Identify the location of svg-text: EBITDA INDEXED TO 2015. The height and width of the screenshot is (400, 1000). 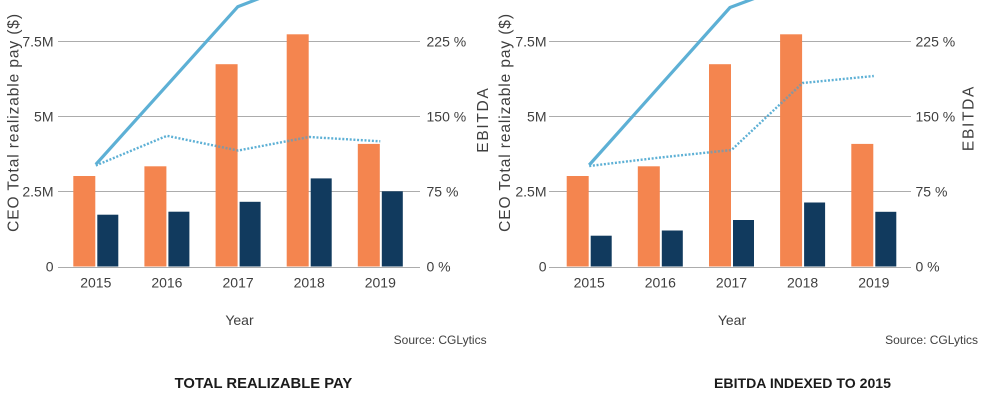
(802, 383).